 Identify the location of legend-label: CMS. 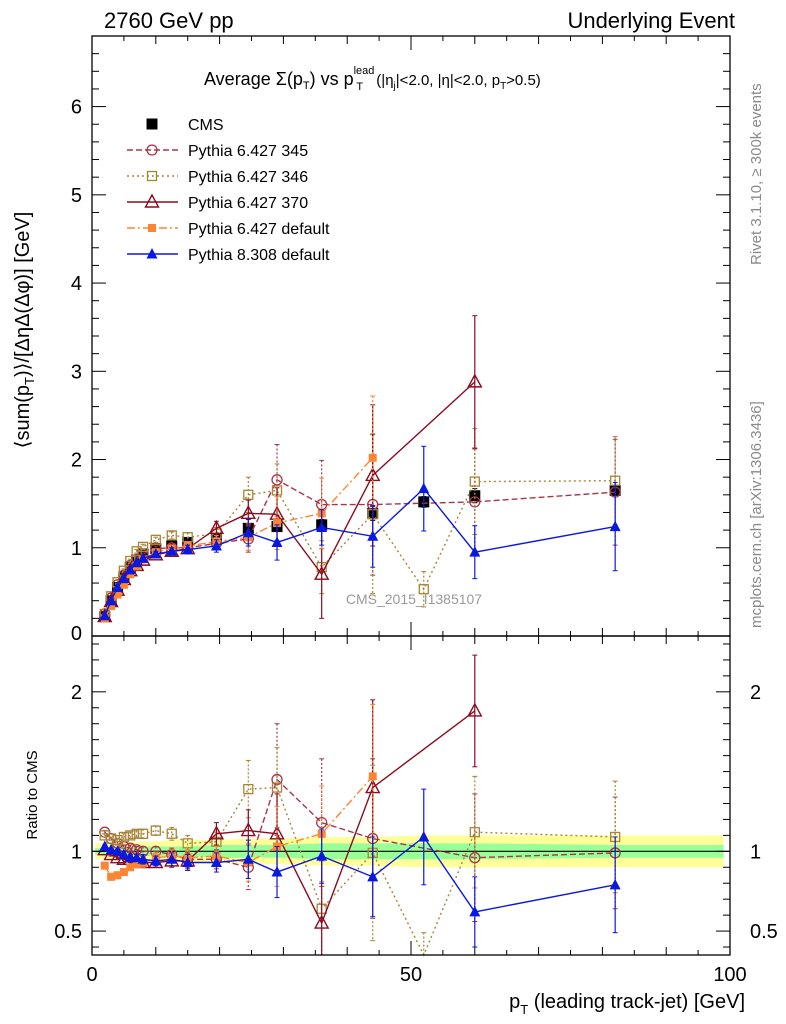
(206, 125).